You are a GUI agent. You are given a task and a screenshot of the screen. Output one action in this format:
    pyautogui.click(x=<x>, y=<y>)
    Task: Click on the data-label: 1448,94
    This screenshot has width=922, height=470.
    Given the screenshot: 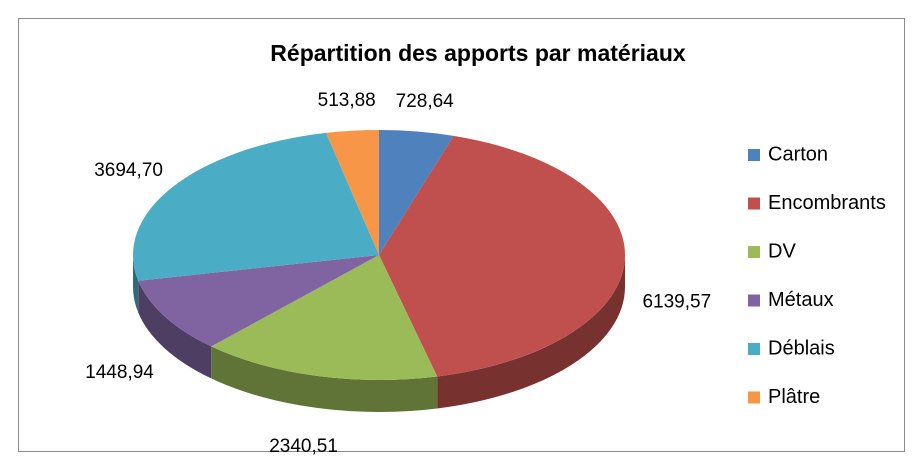 What is the action you would take?
    pyautogui.click(x=119, y=372)
    